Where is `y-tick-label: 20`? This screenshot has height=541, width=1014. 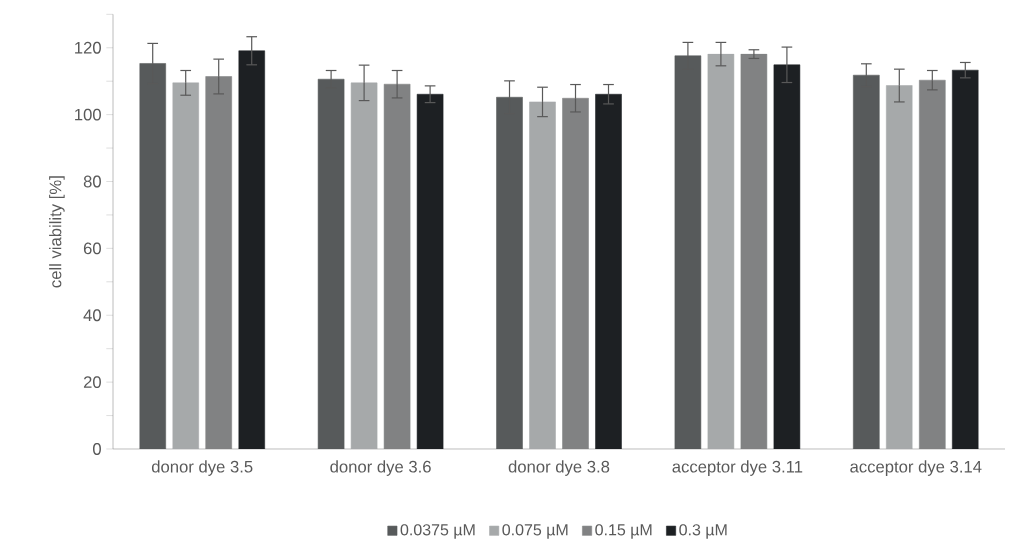 y-tick-label: 20 is located at coordinates (92, 382).